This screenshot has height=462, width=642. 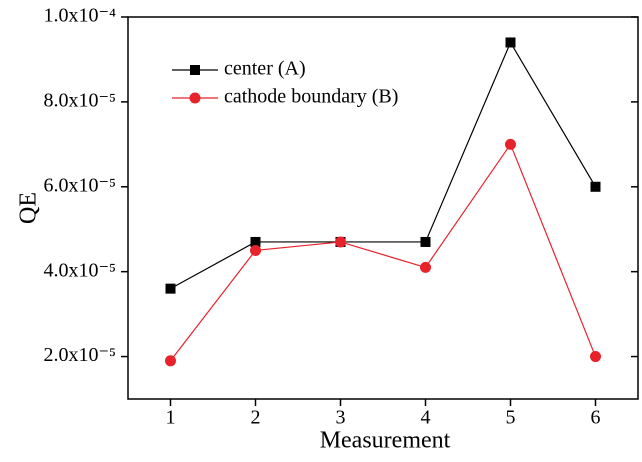 What do you see at coordinates (79, 16) in the screenshot?
I see `y-tick-label: 1.0x10⁻⁴` at bounding box center [79, 16].